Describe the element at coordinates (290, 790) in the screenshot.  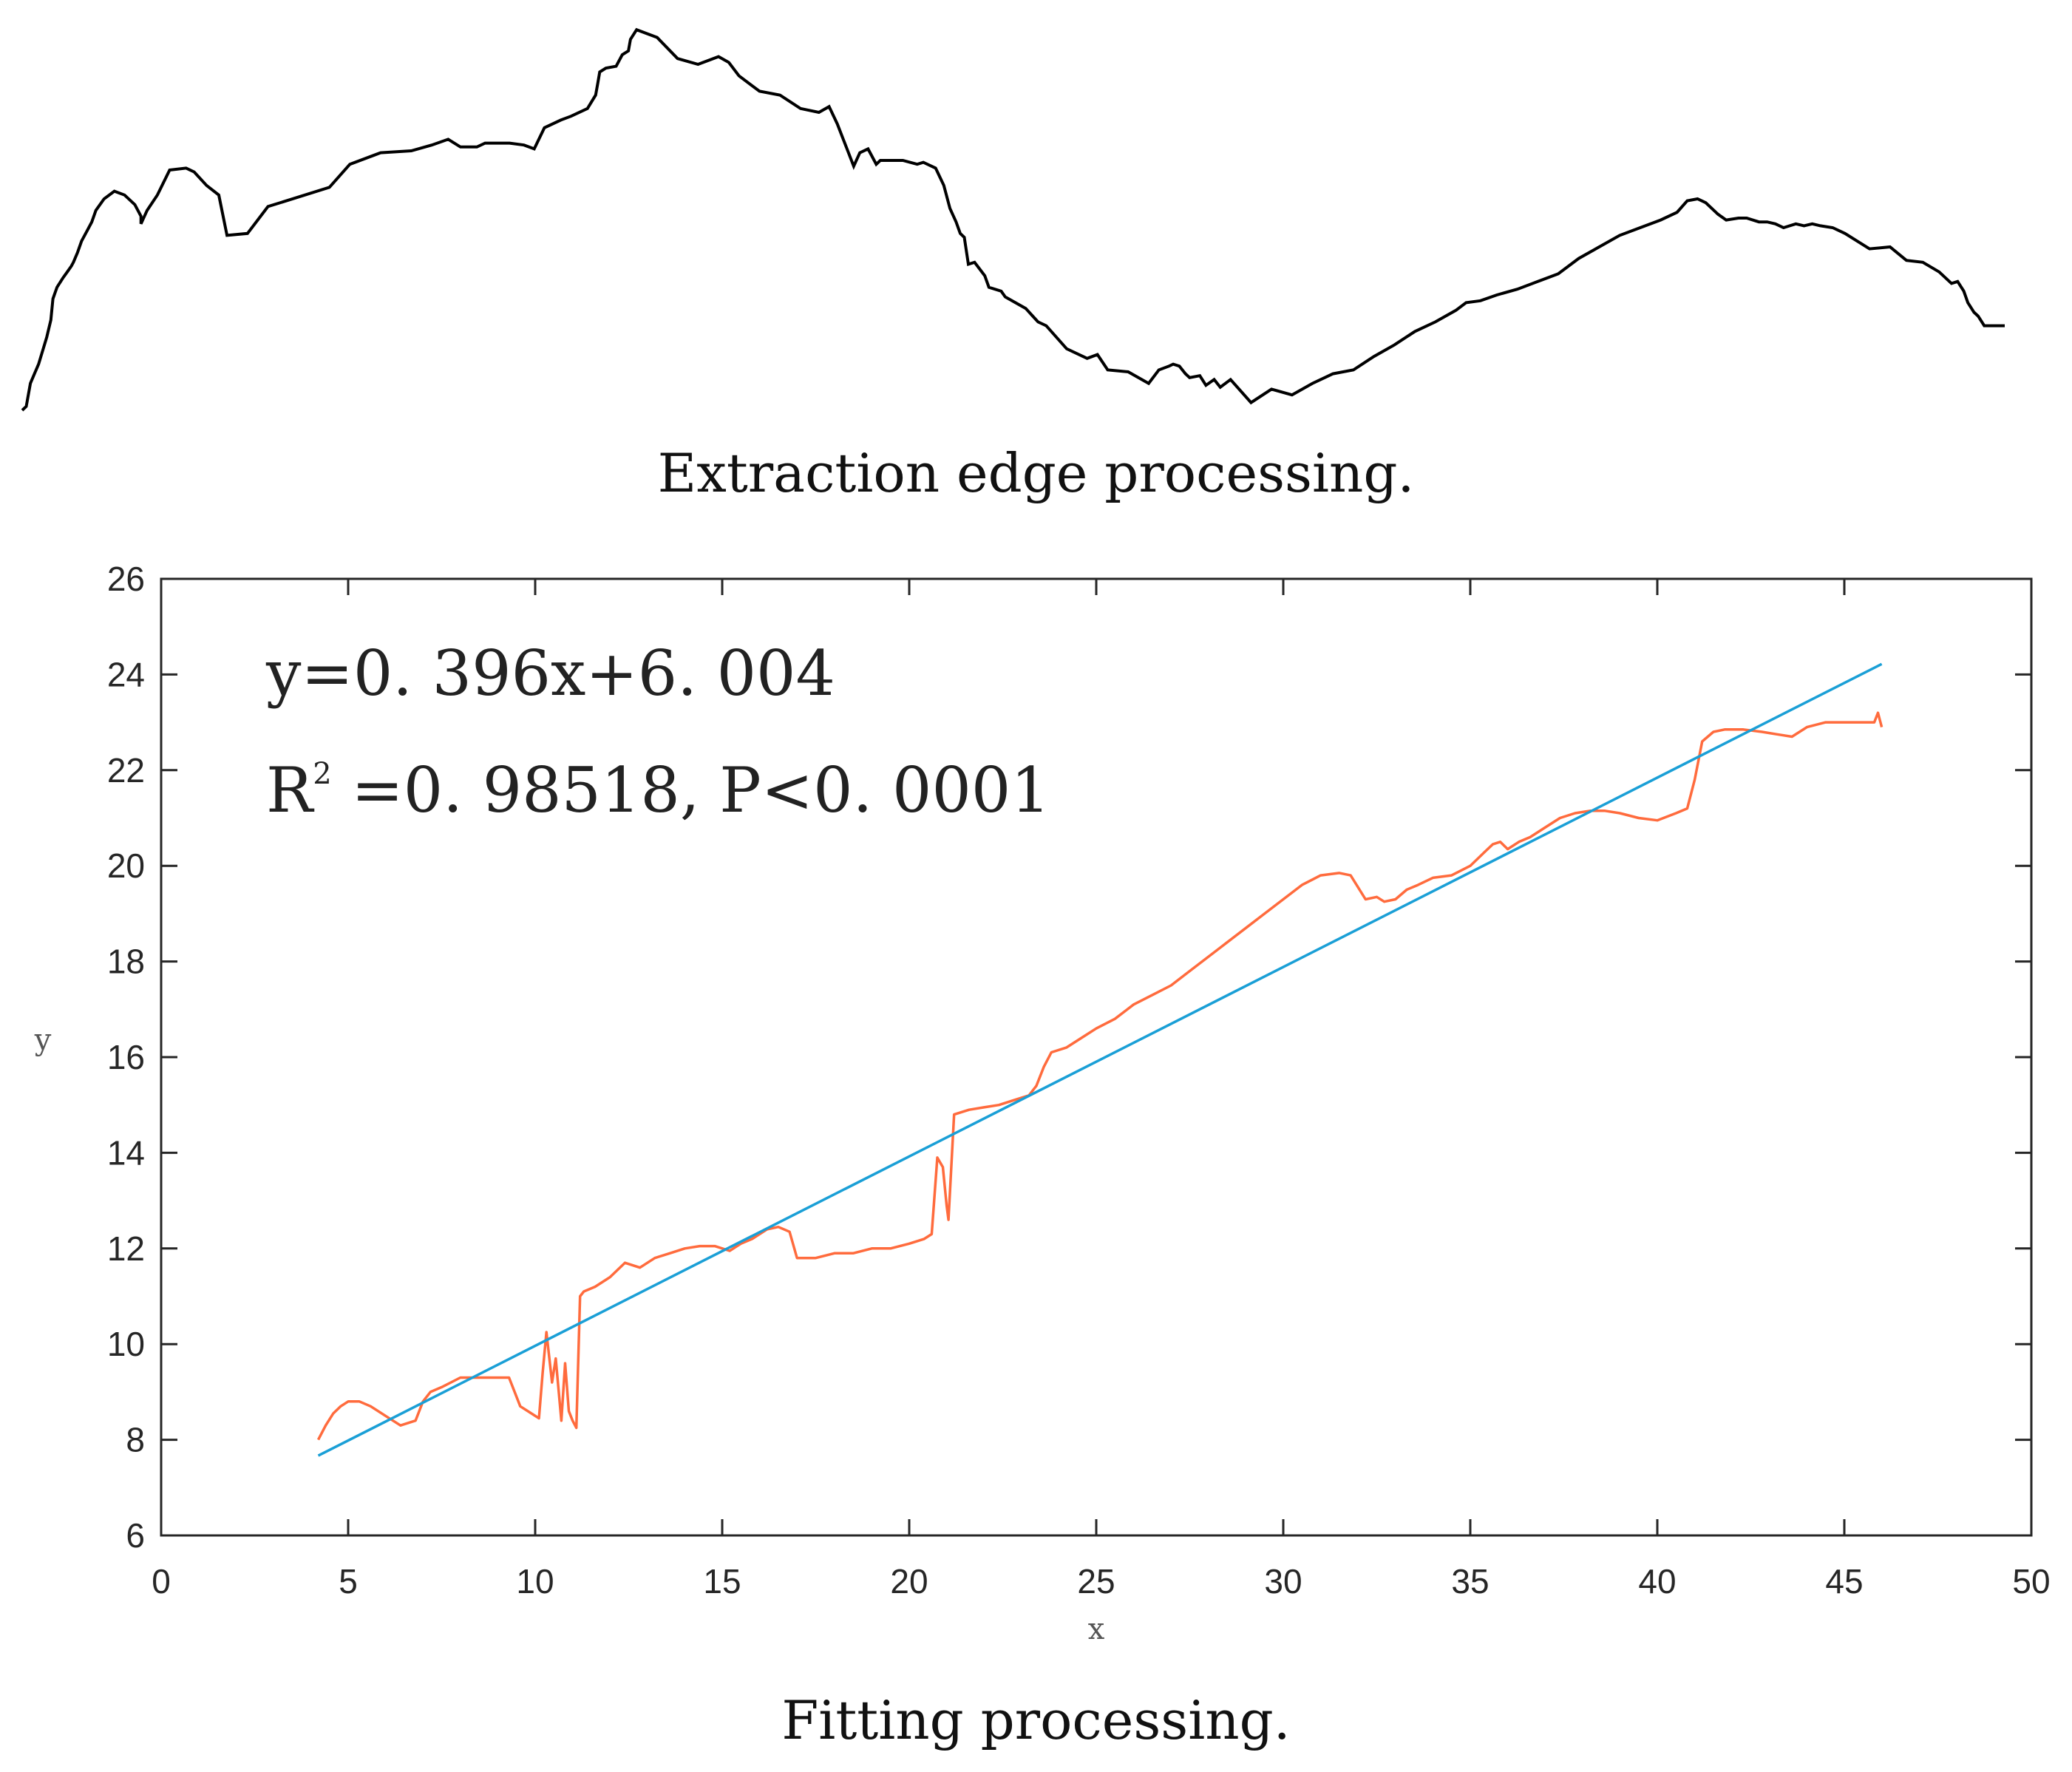
I see `r2-prefix: R` at that location.